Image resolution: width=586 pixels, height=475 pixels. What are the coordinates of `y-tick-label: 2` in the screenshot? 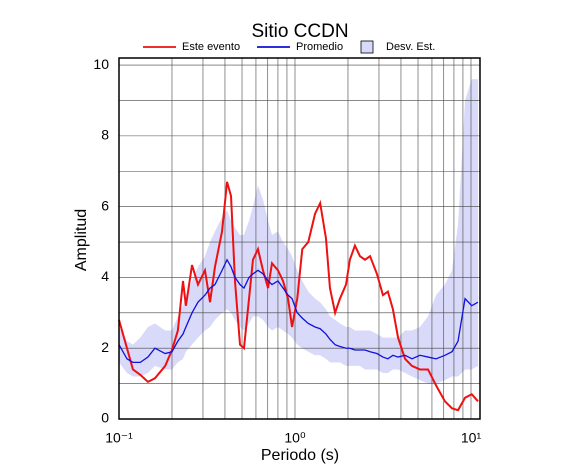 It's located at (105, 347).